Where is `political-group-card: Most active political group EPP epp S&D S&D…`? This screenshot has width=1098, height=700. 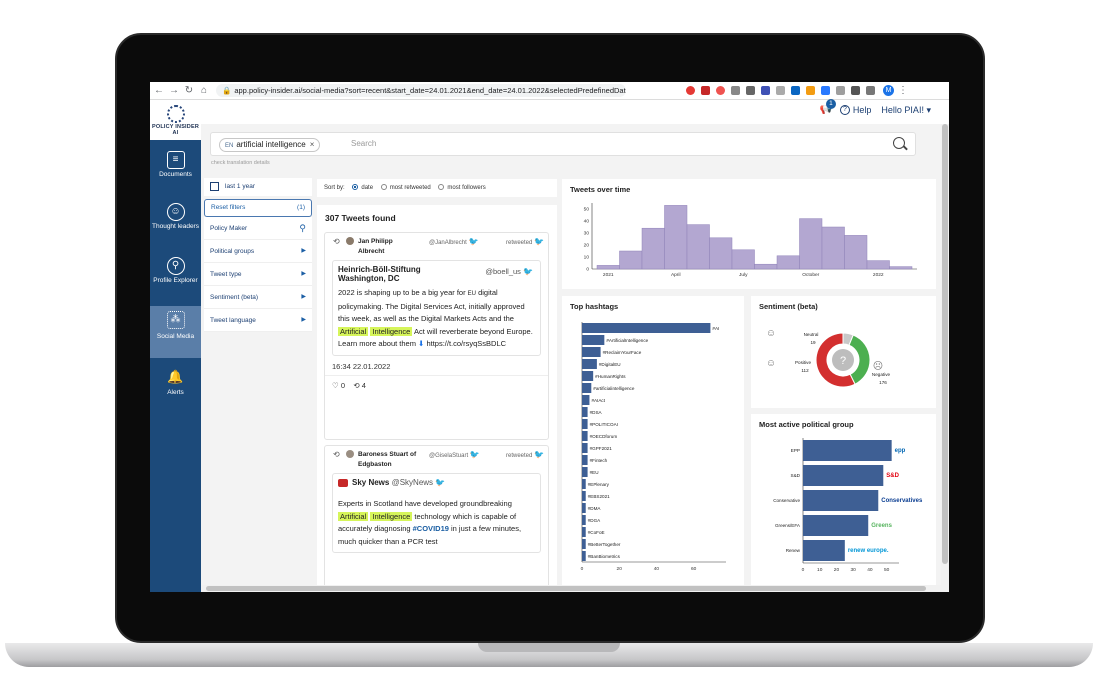 political-group-card: Most active political group EPP epp S&D S&D… is located at coordinates (843, 500).